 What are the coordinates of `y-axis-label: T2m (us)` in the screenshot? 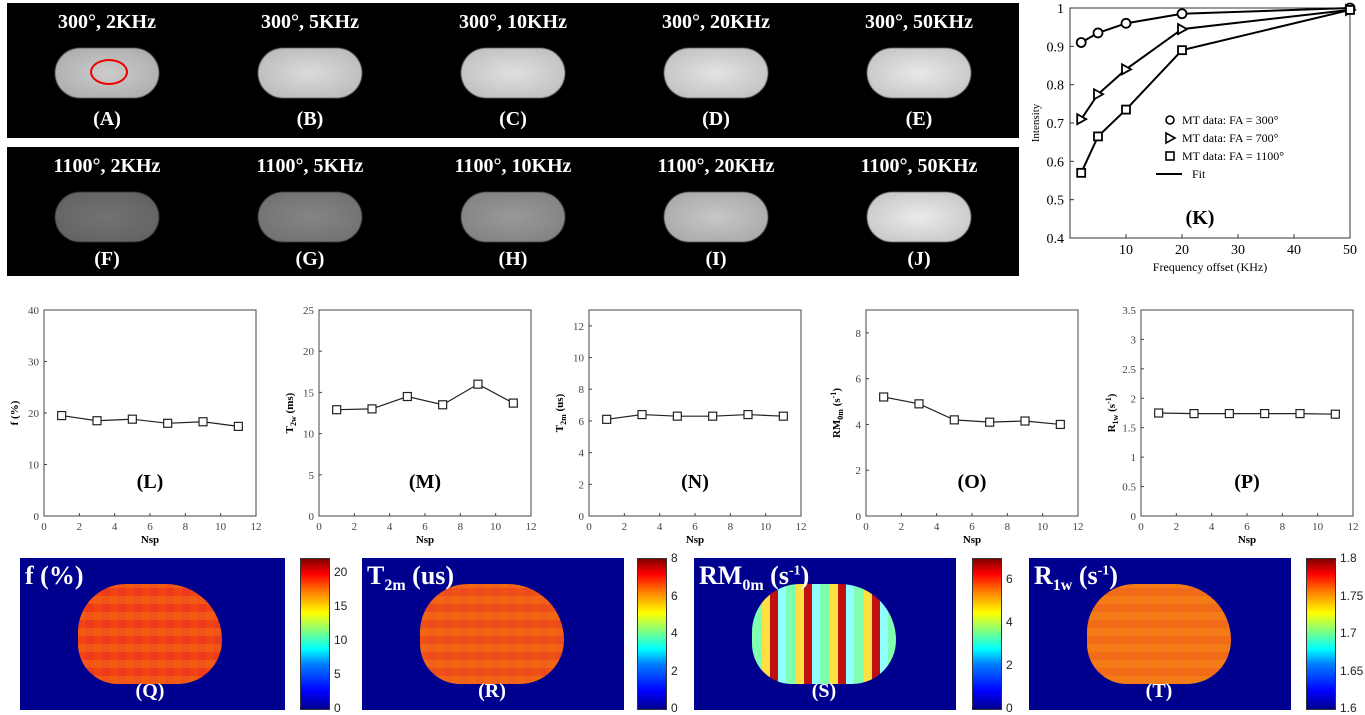 It's located at (561, 412).